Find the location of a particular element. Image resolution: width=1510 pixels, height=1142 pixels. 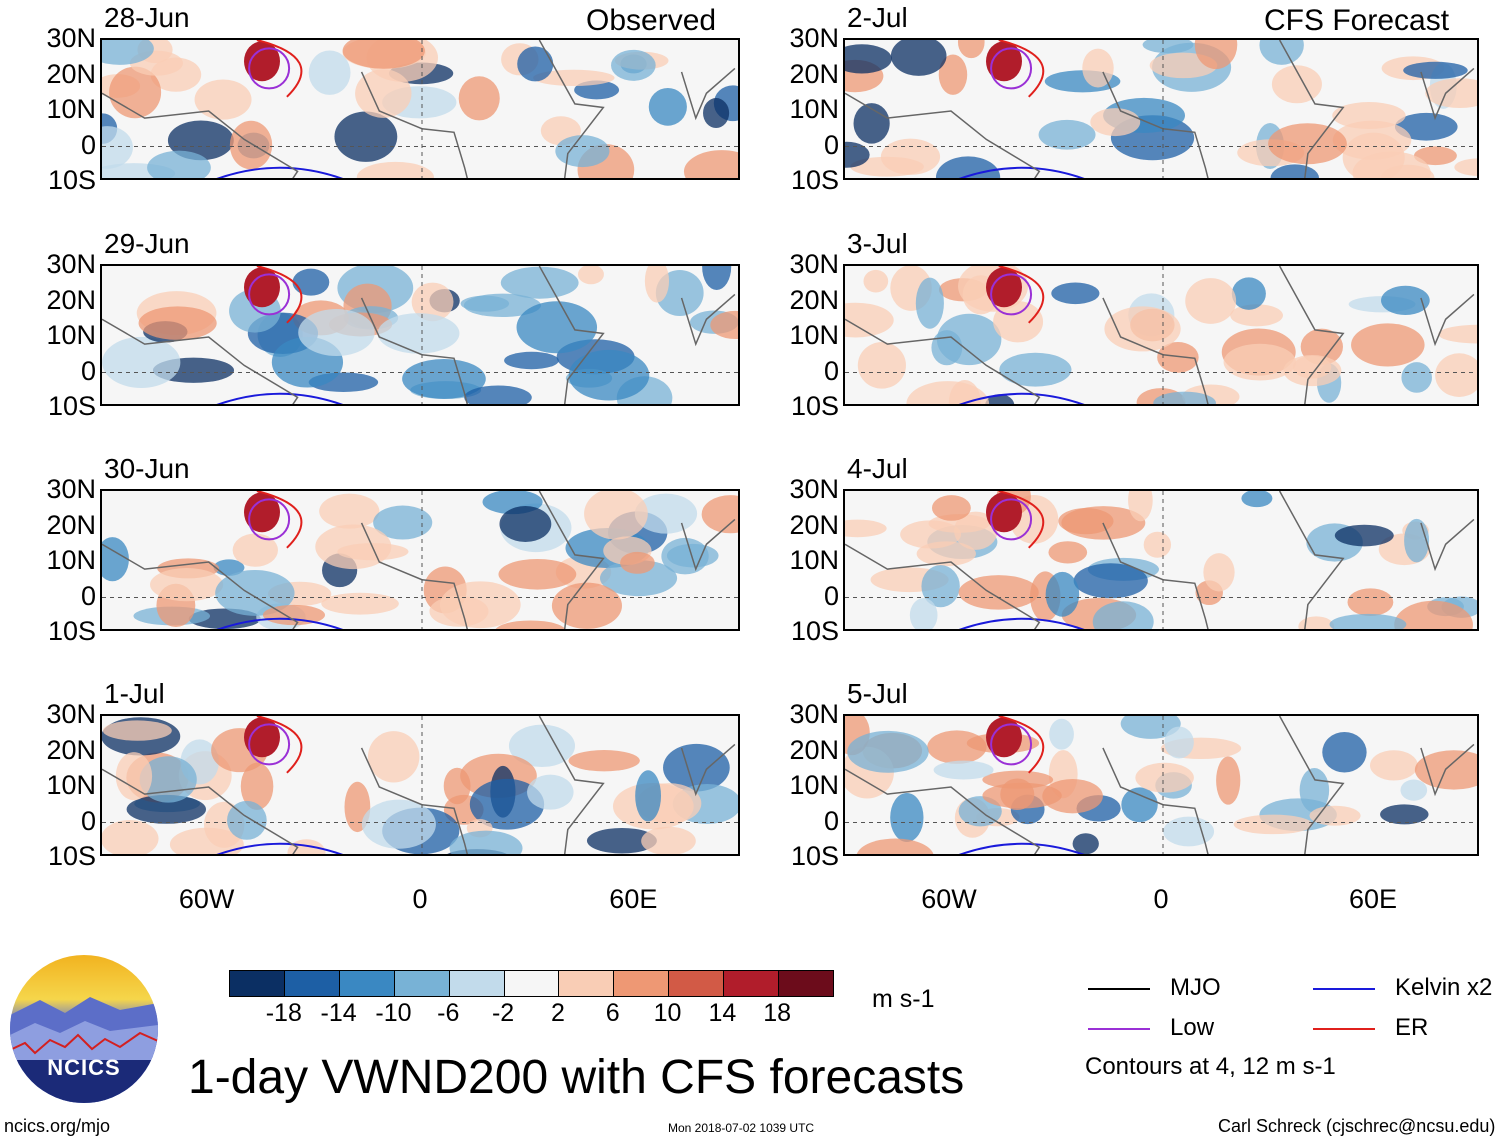

colorbar is located at coordinates (531, 983).